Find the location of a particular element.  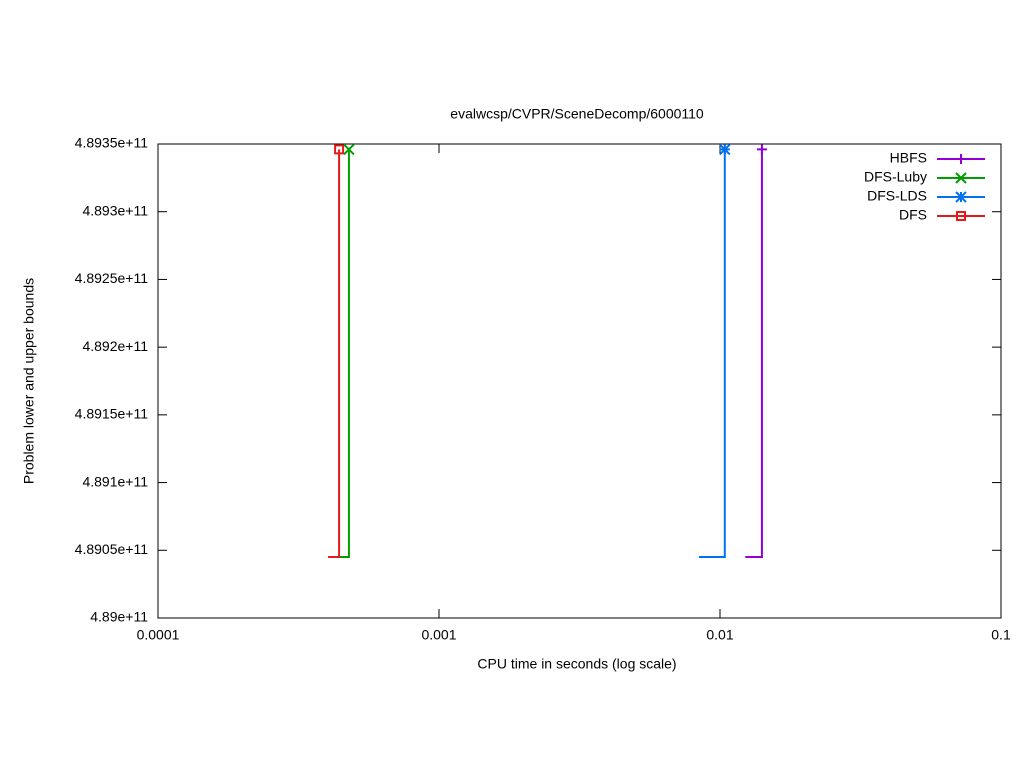

y-axis-label: Problem lower and upper bounds is located at coordinates (29, 381).